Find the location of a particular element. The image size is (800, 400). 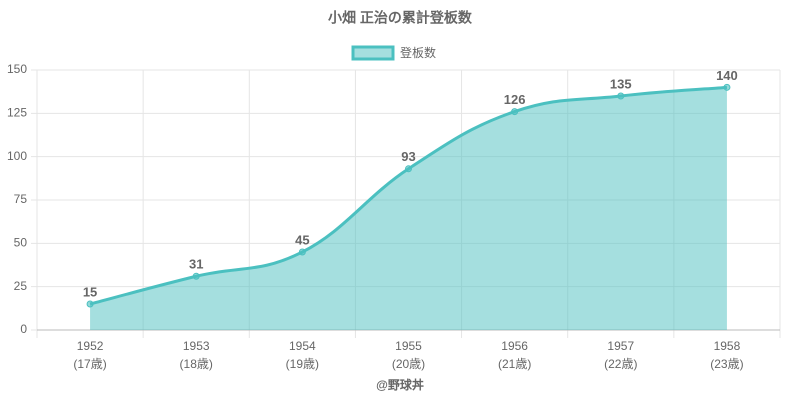

x-tick-label: (20歳) is located at coordinates (408, 364).